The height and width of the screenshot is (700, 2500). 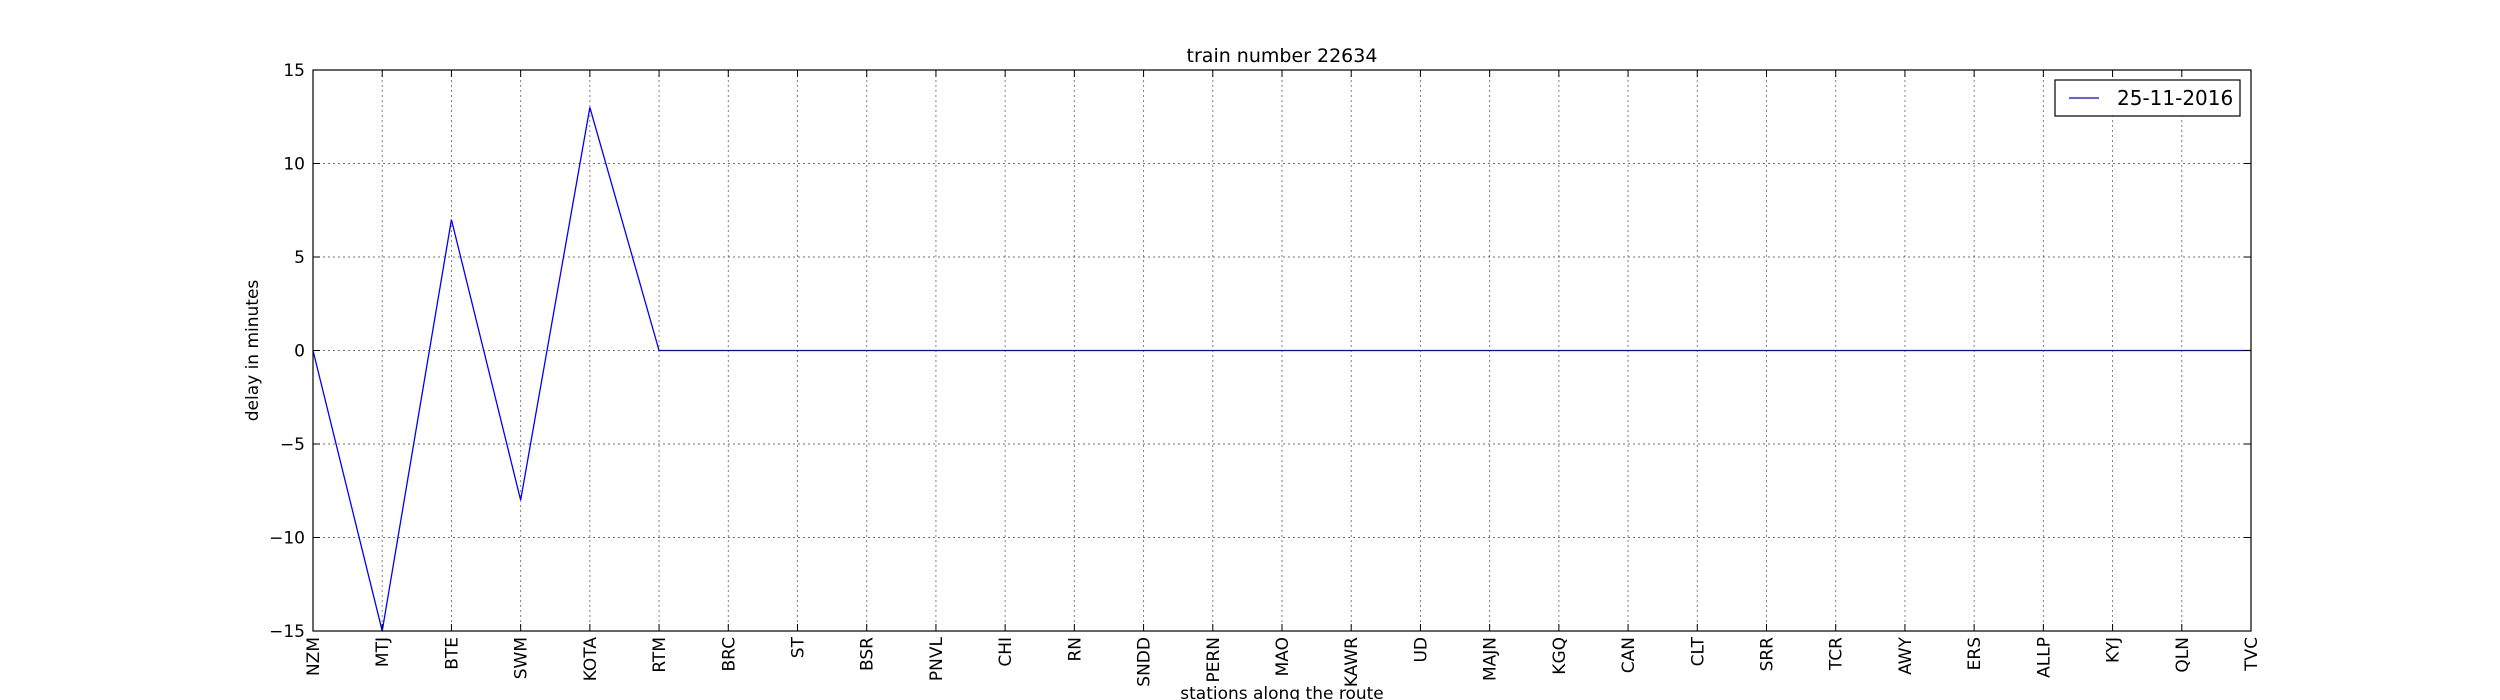 What do you see at coordinates (2183, 655) in the screenshot?
I see `x-tick-label: QLN` at bounding box center [2183, 655].